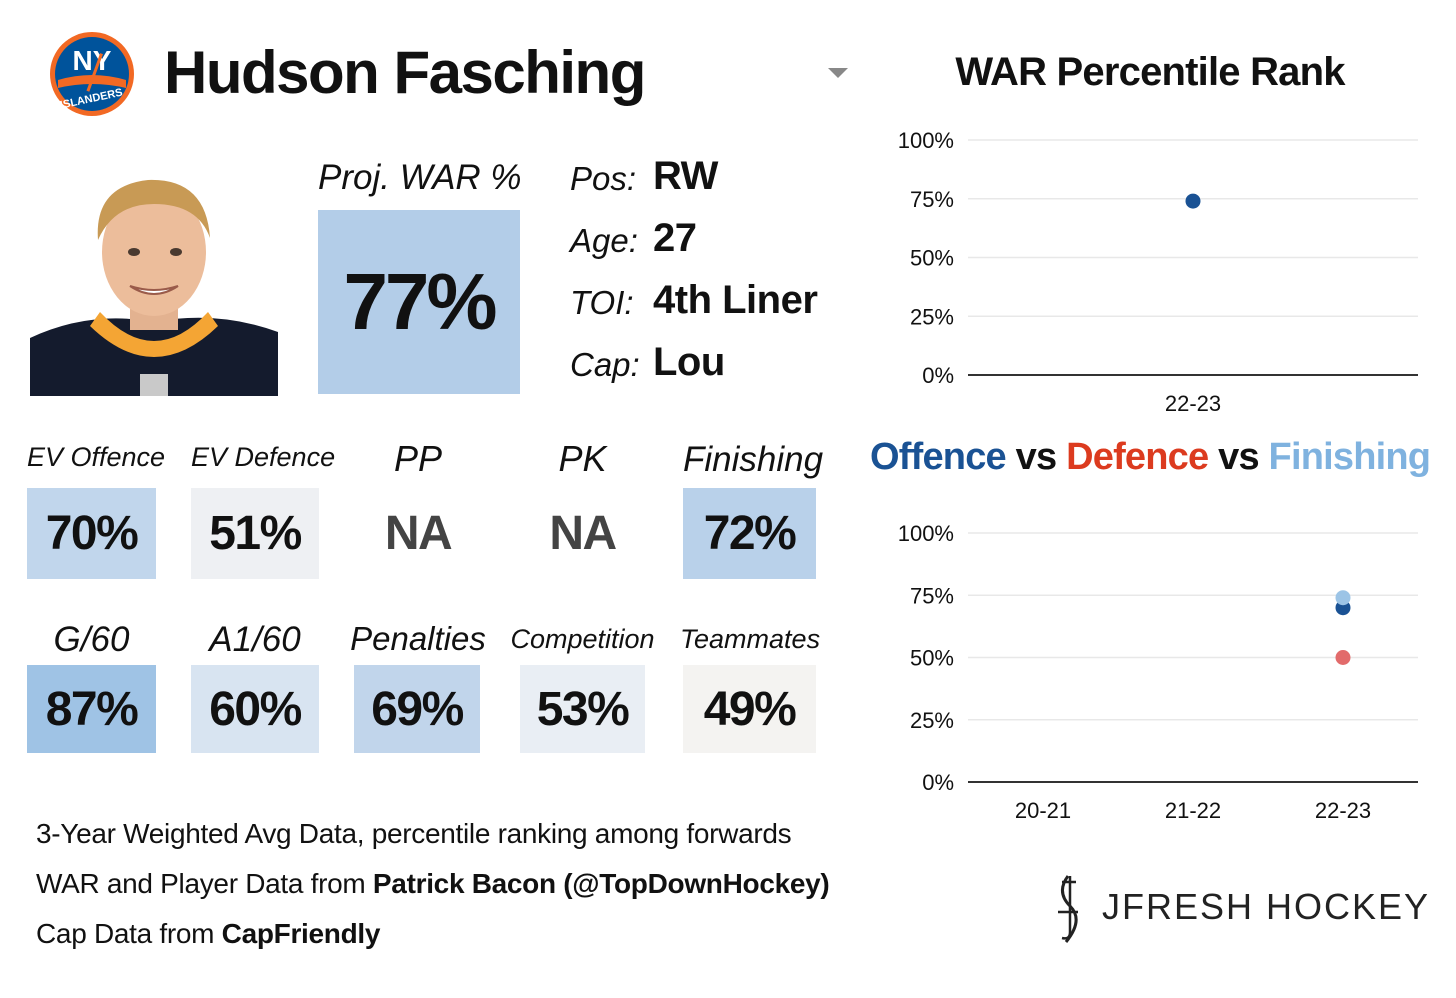 This screenshot has width=1456, height=998. I want to click on pos-value: RW, so click(685, 176).